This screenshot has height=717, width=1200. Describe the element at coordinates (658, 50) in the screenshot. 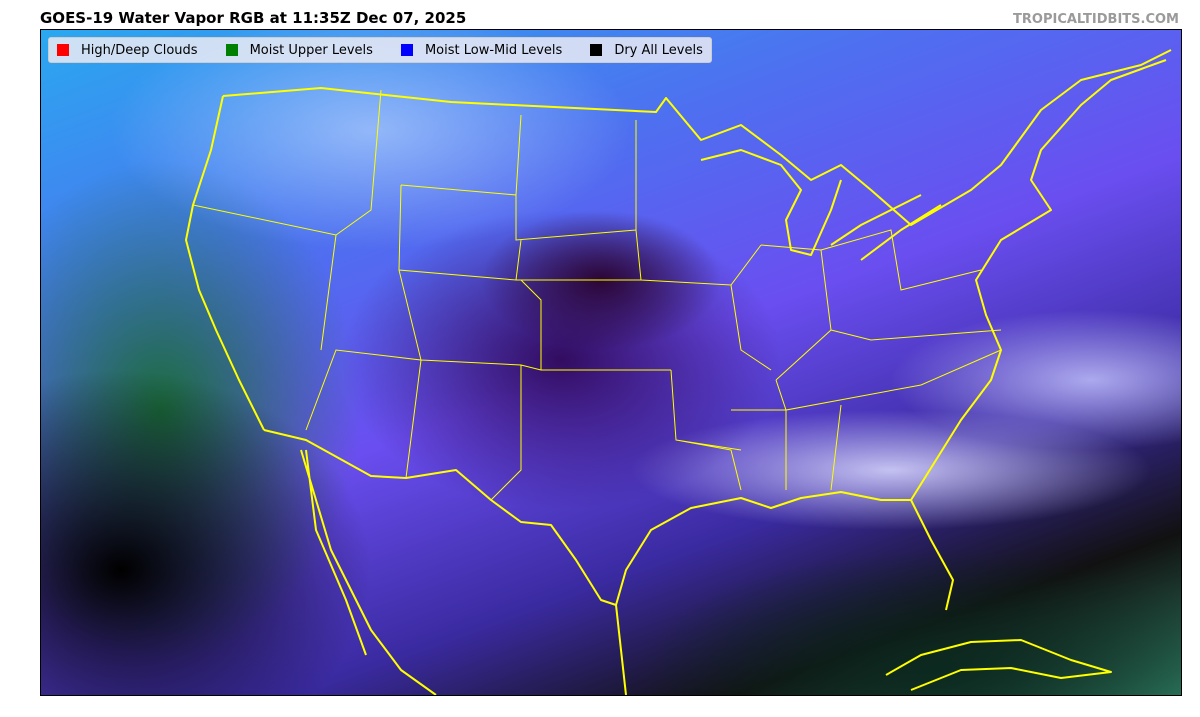

I see `legend-label: Dry All Levels` at that location.